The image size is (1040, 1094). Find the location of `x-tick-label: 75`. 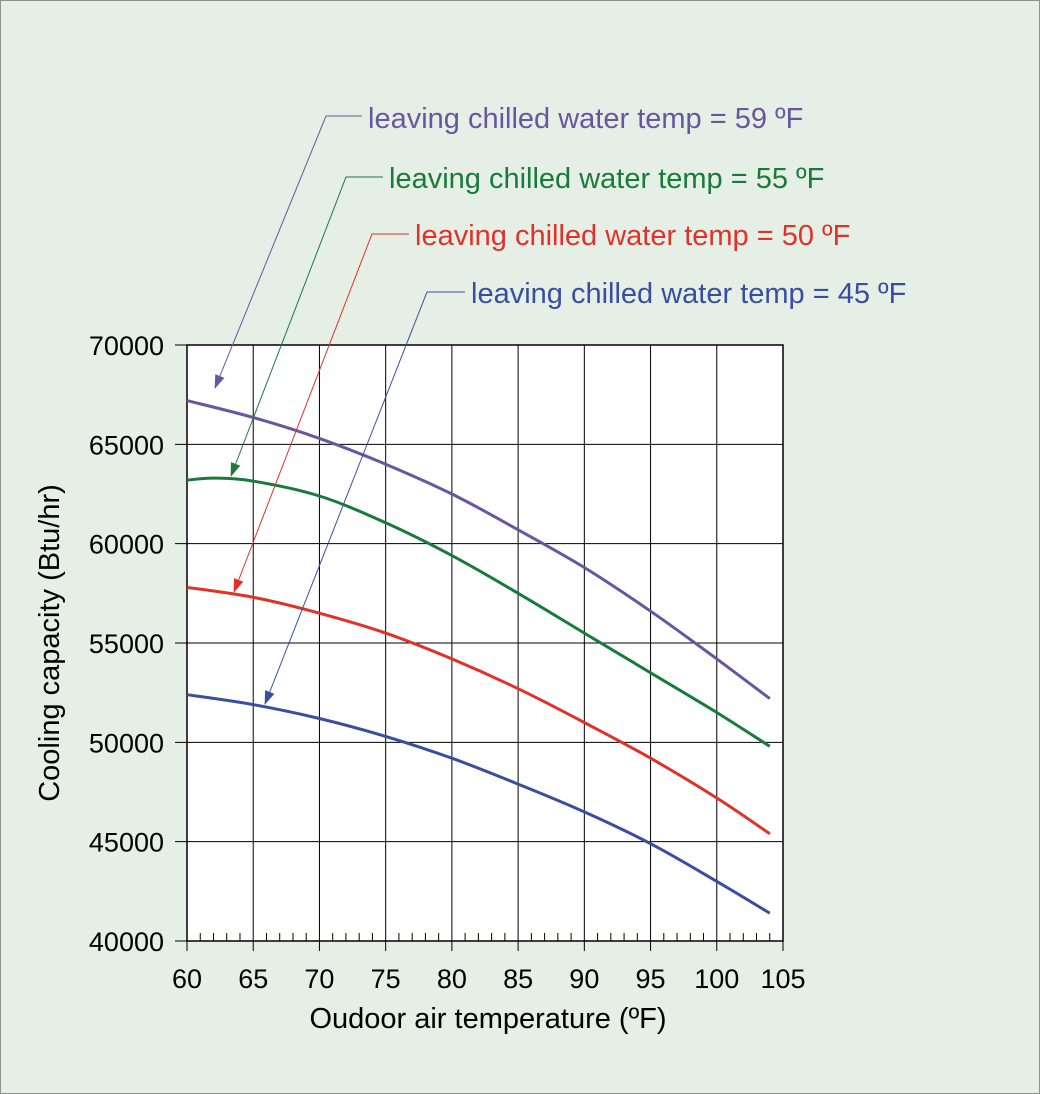

x-tick-label: 75 is located at coordinates (386, 979).